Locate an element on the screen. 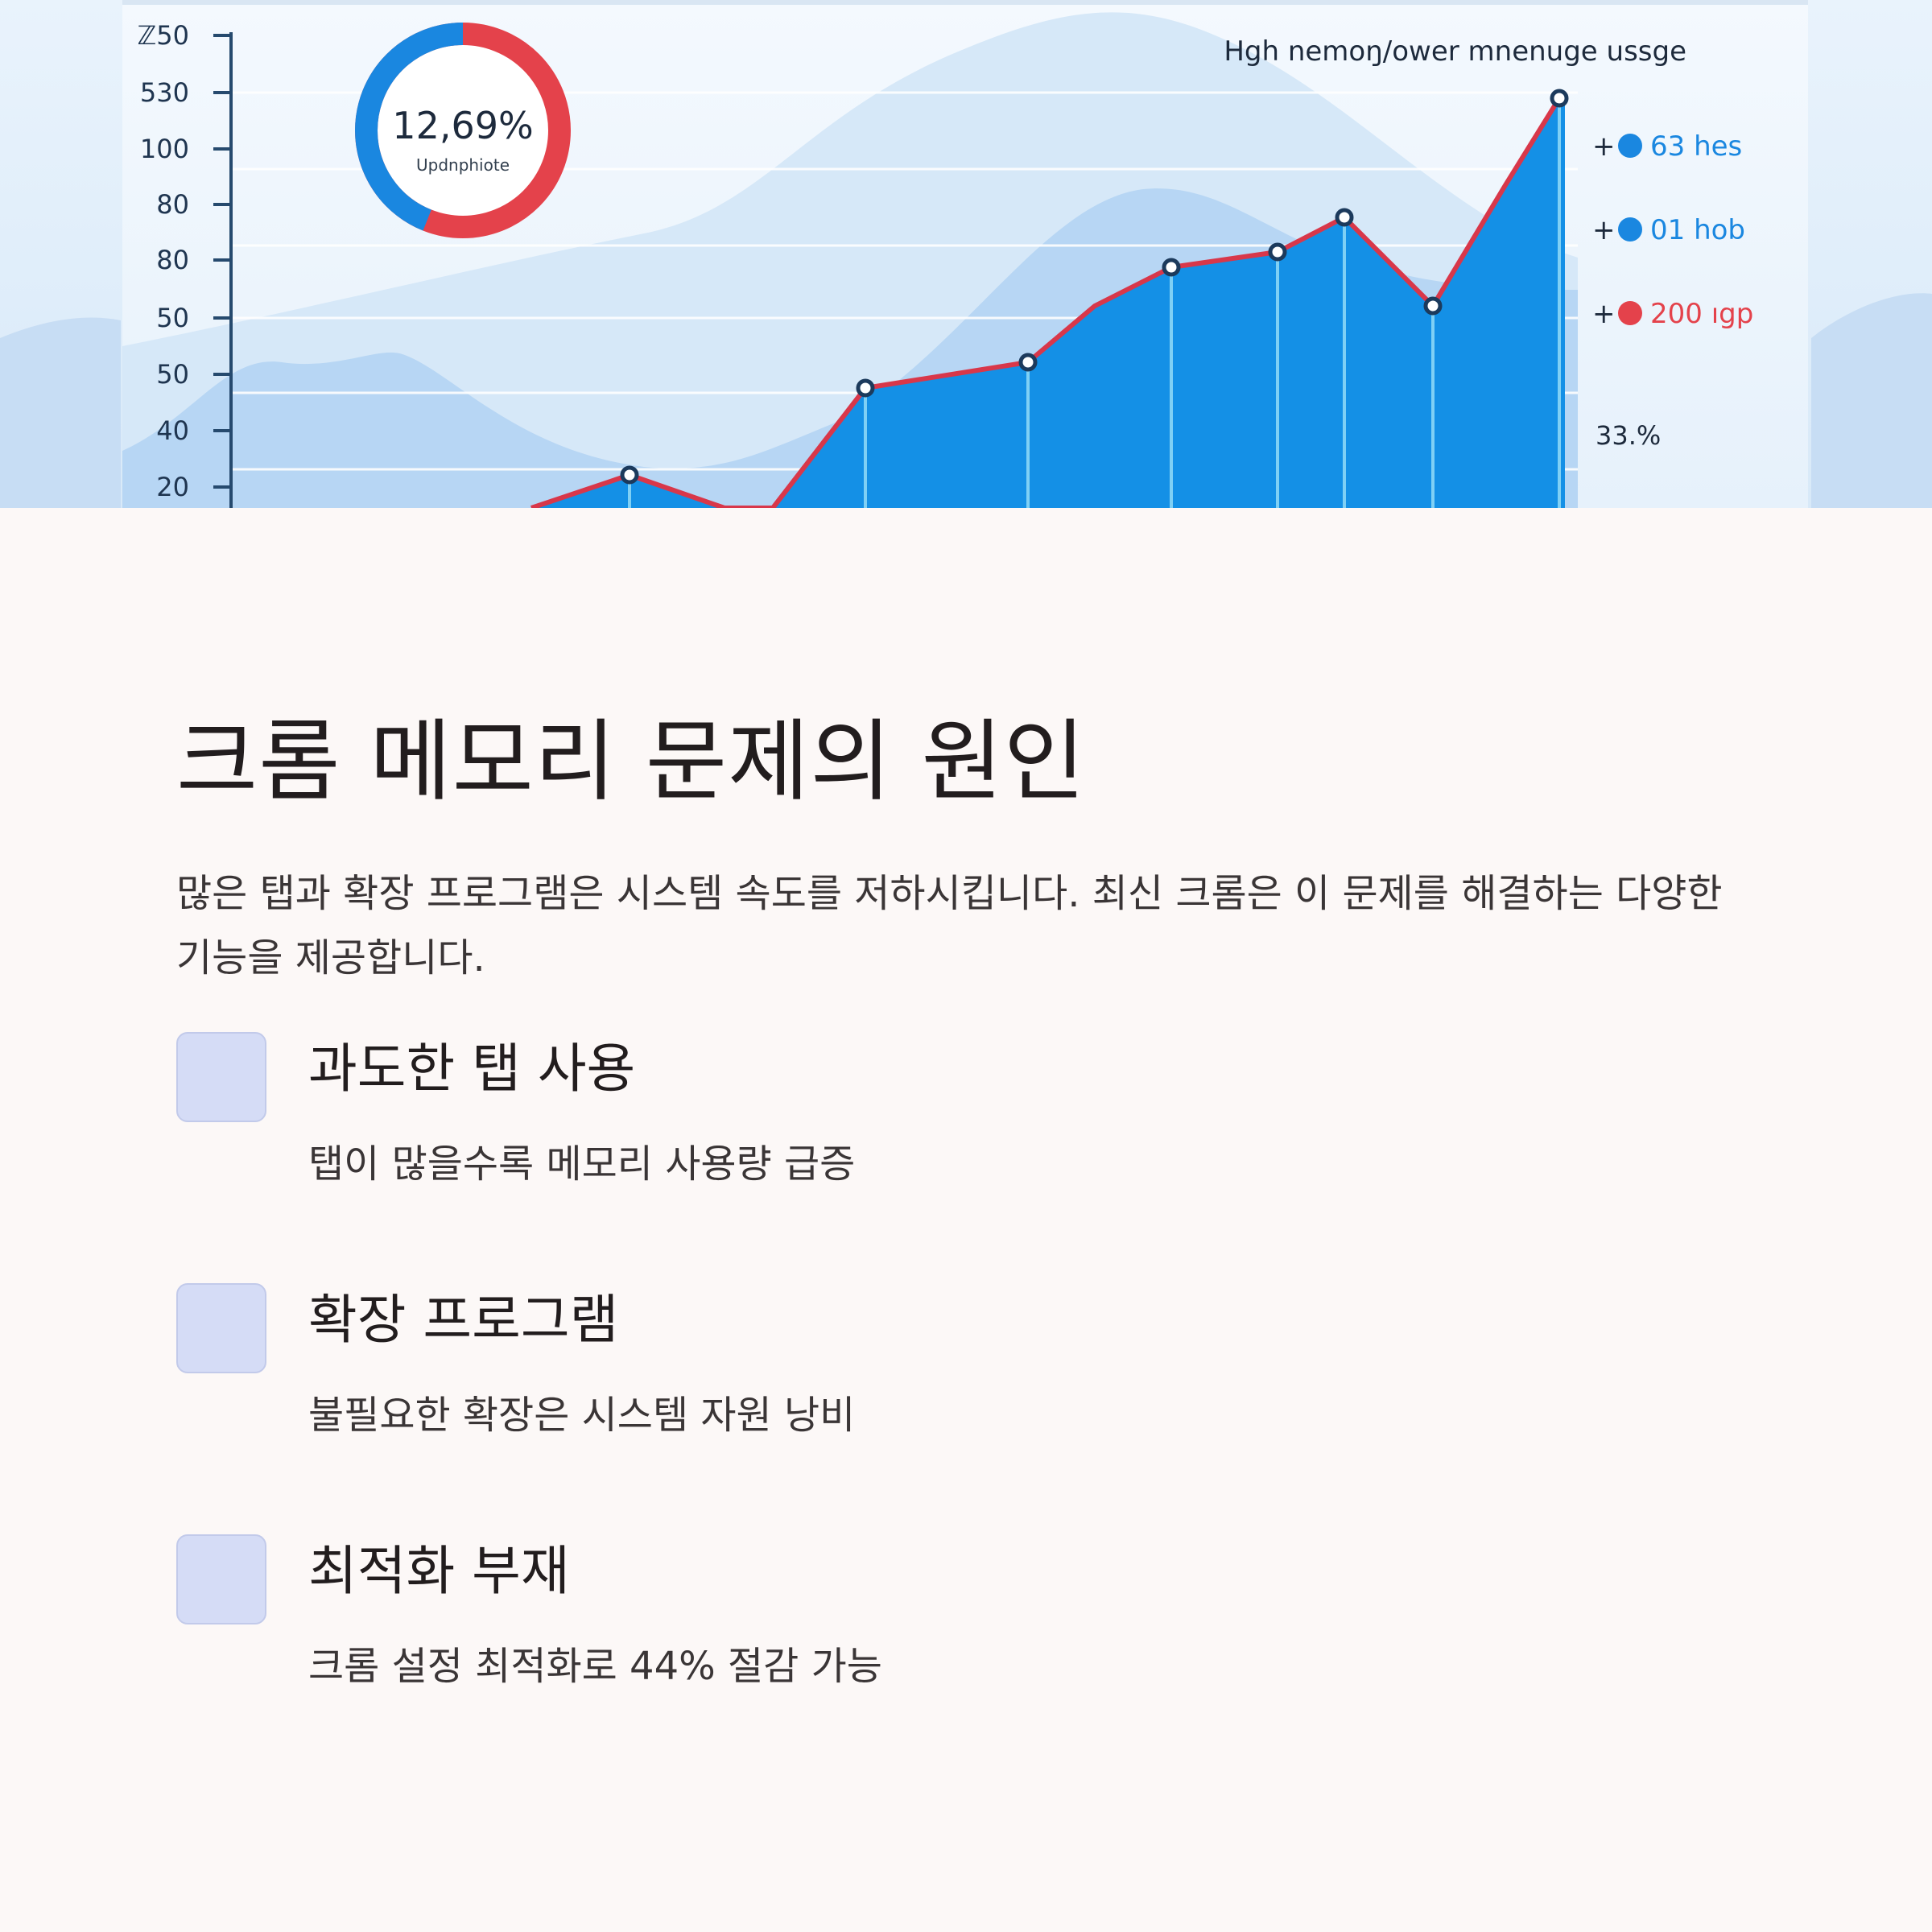  side-wave-right is located at coordinates (1871, 400).